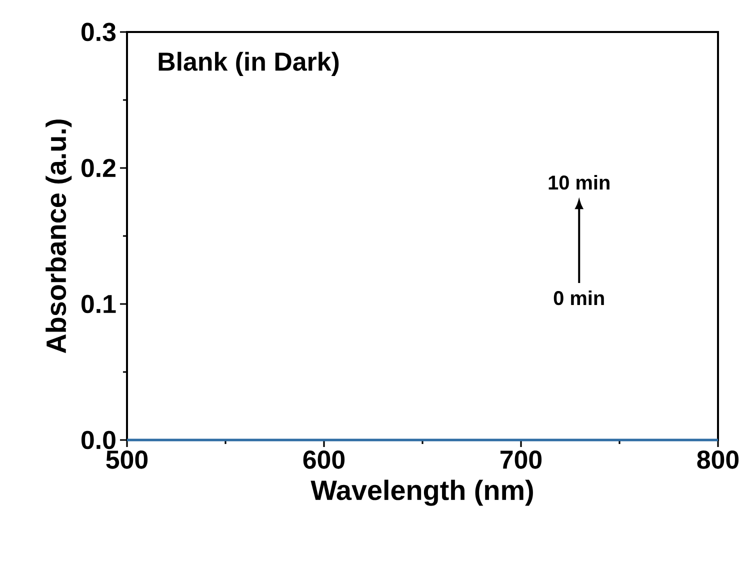  Describe the element at coordinates (579, 298) in the screenshot. I see `annotation: 0 min` at that location.